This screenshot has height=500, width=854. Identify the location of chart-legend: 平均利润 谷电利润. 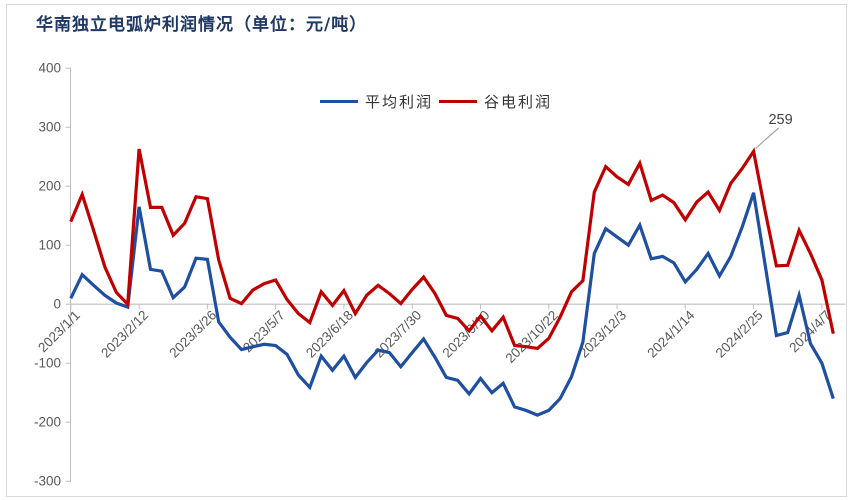
(436, 101).